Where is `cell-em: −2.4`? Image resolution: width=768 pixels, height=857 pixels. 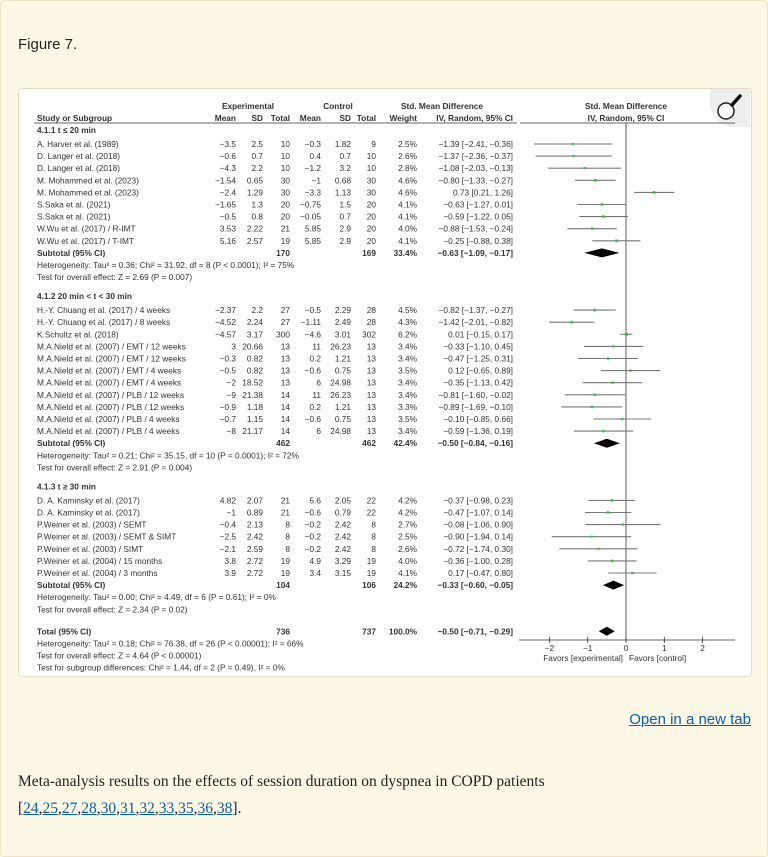
cell-em: −2.4 is located at coordinates (228, 192).